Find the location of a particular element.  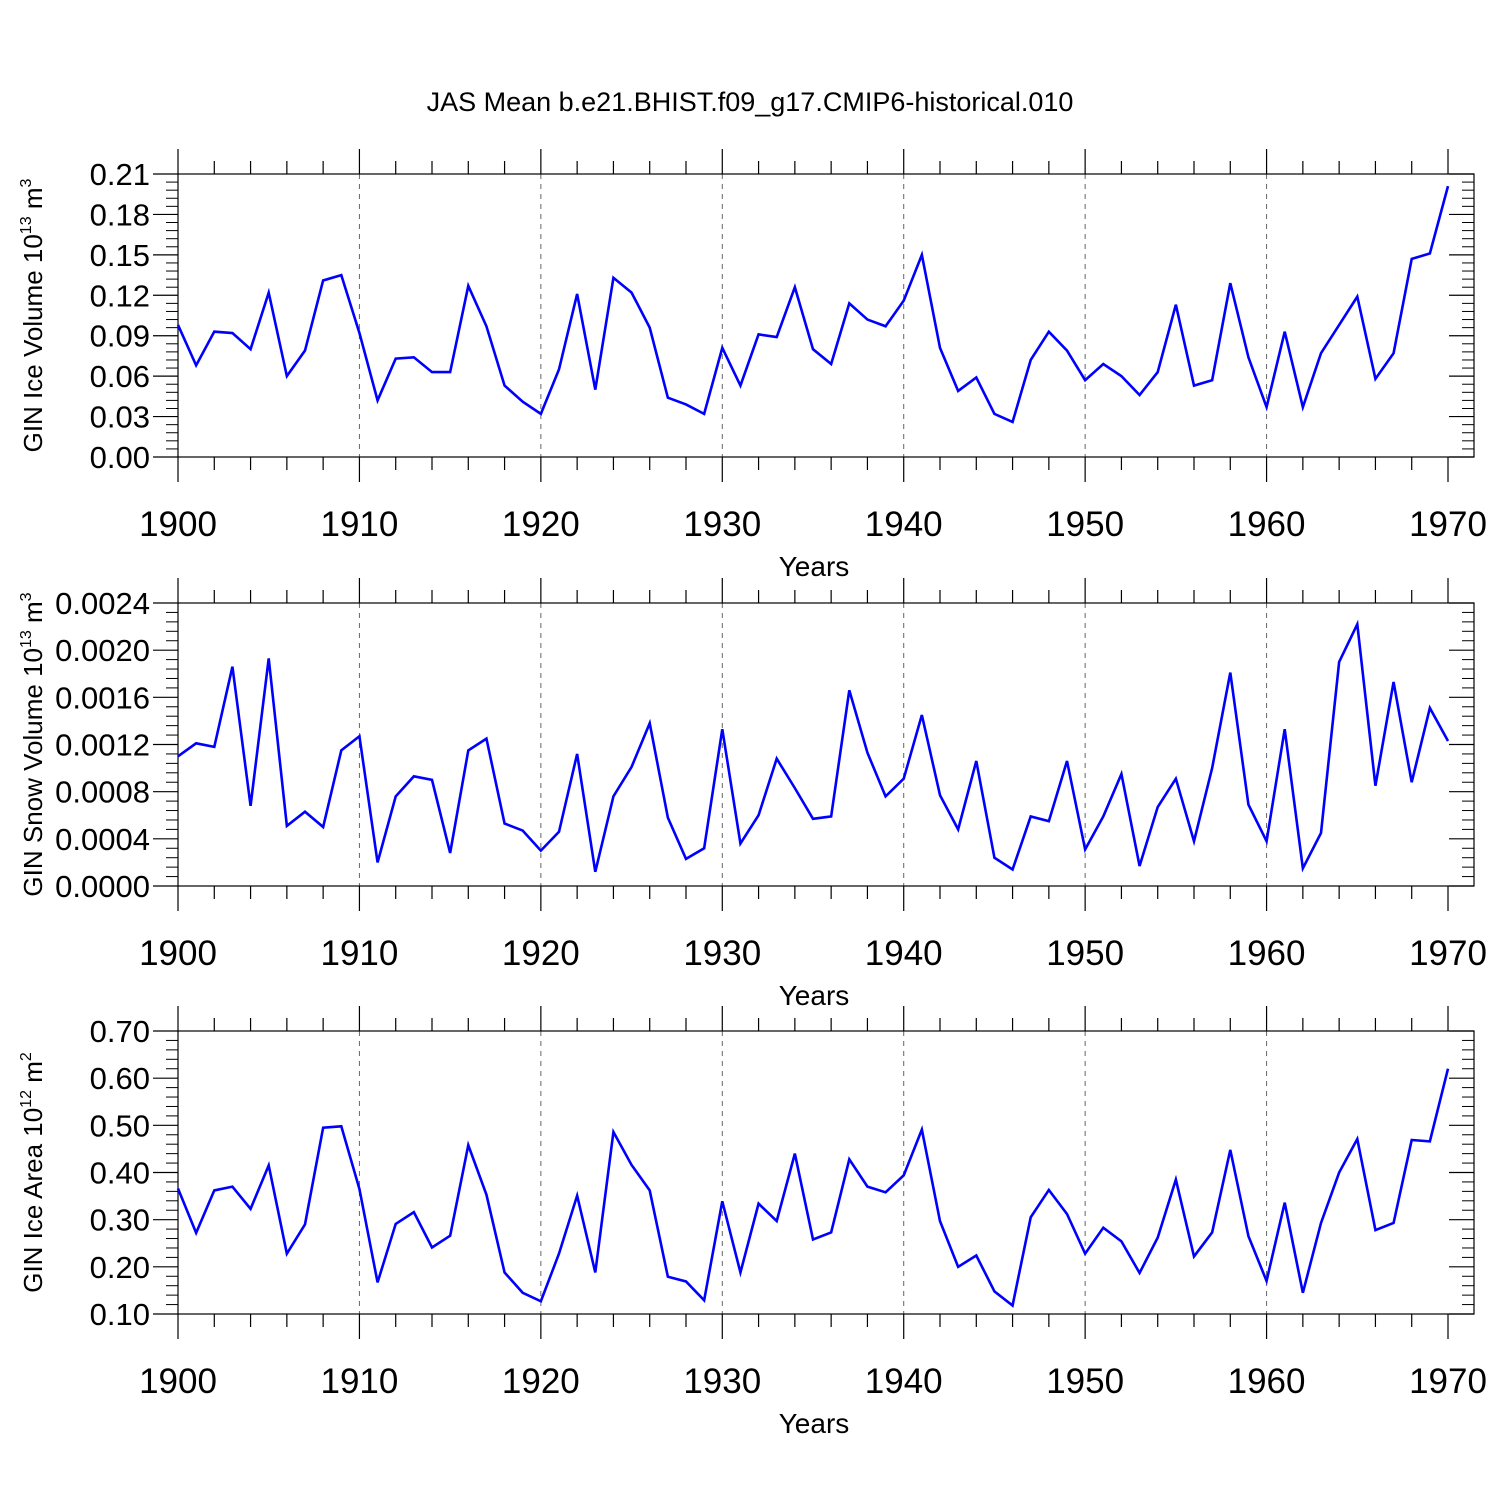

y-tick-label: 0.70 is located at coordinates (120, 1031).